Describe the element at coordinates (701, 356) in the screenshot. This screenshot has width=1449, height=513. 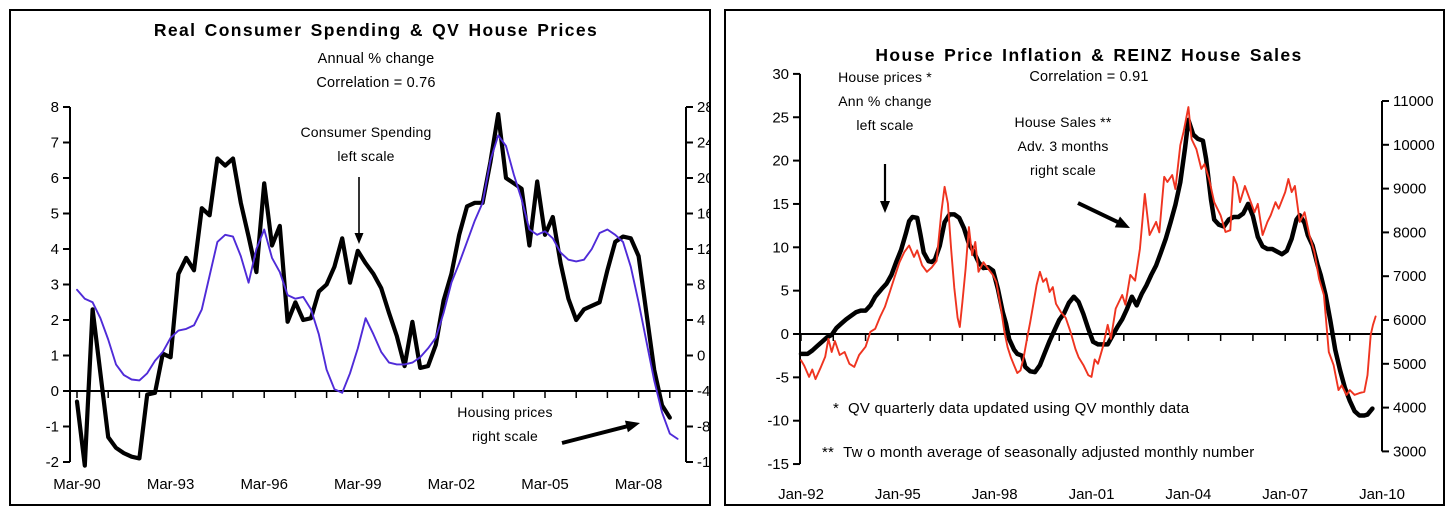
I see `right-y-tick-label: 0` at that location.